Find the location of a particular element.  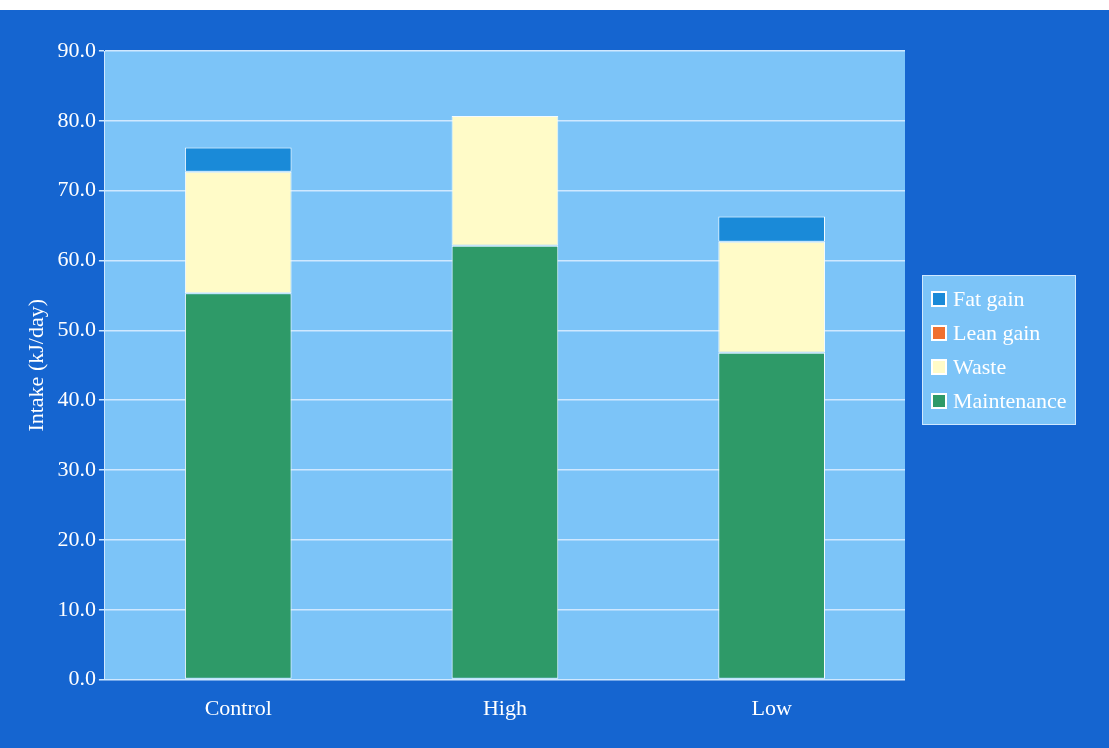

legend-label: Lean gain is located at coordinates (997, 333).